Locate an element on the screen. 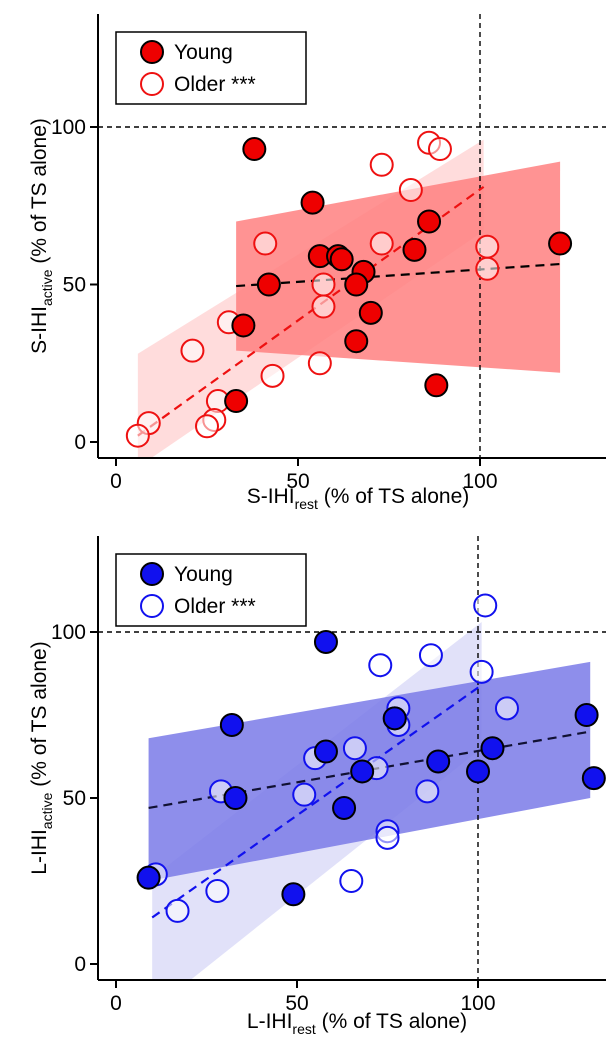 The image size is (606, 1048). x-axis-title-main: L-IHI is located at coordinates (270, 1021).